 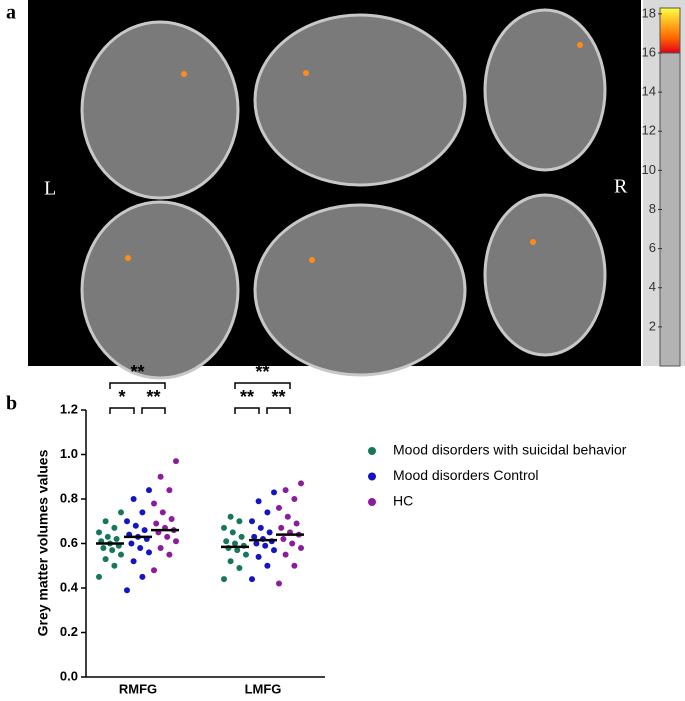 I want to click on y-tick-label: 1.0, so click(x=69, y=453).